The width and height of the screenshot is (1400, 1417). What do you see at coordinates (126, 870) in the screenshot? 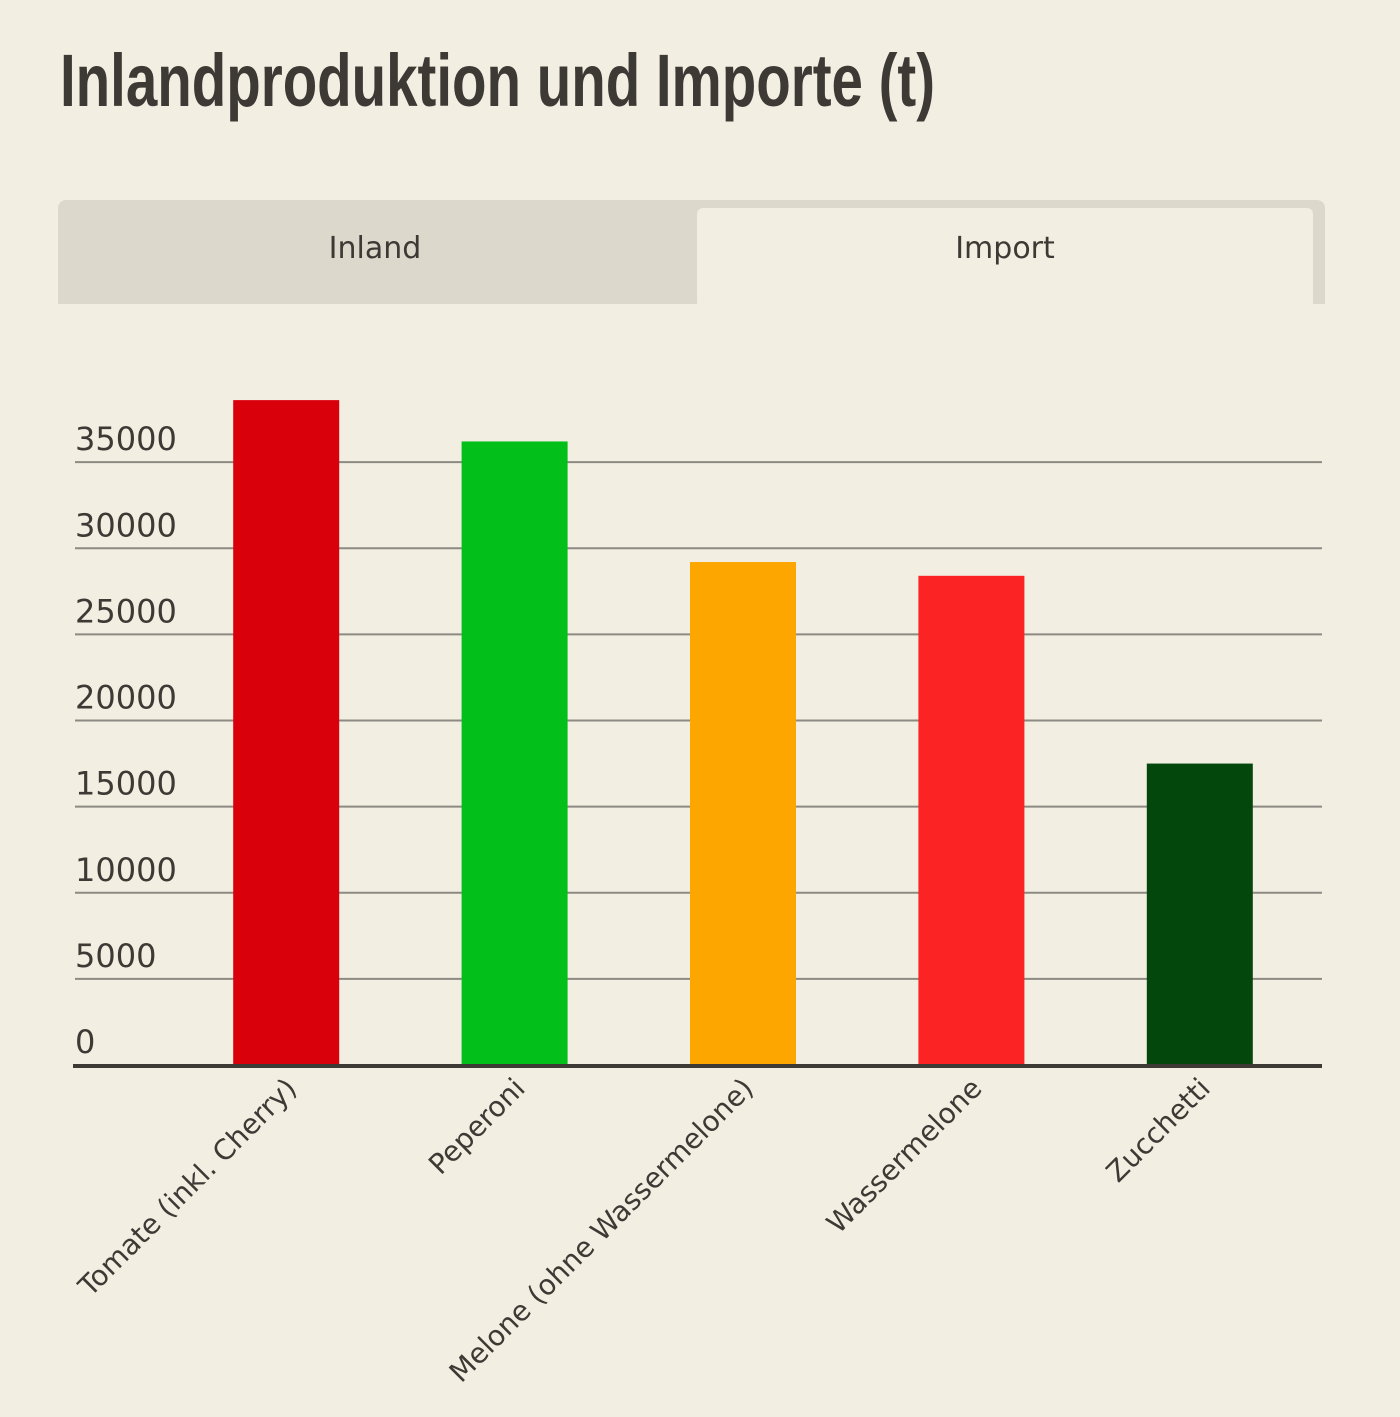
I see `y-tick-label: 10000` at bounding box center [126, 870].